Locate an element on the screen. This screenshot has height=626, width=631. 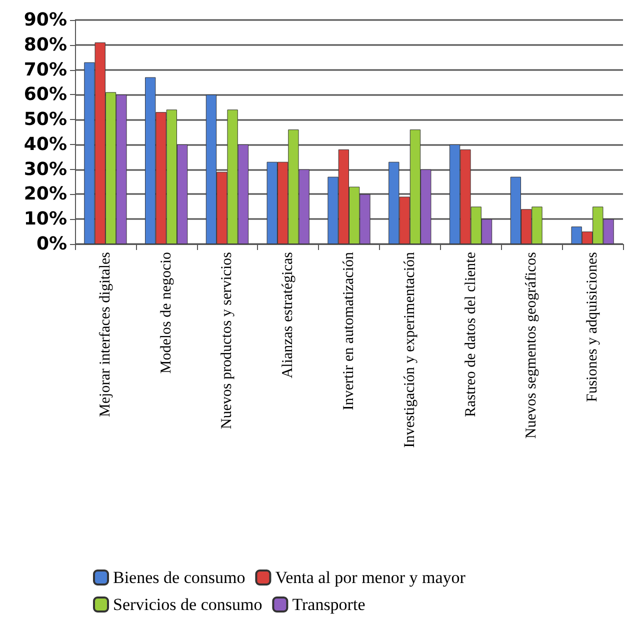
x-tick-label: Fusiones y adquisiciones is located at coordinates (592, 327).